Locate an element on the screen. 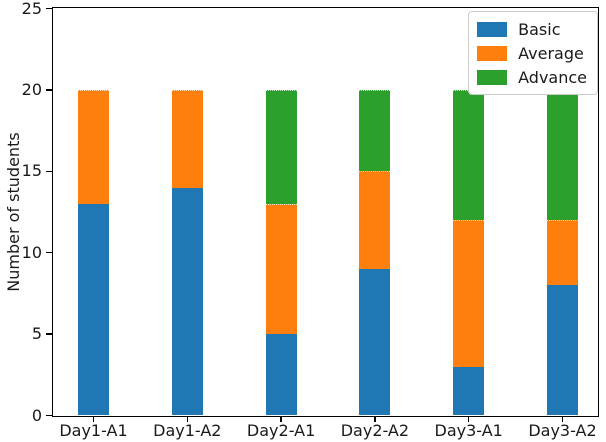  legend: Basic Average Advance is located at coordinates (533, 53).